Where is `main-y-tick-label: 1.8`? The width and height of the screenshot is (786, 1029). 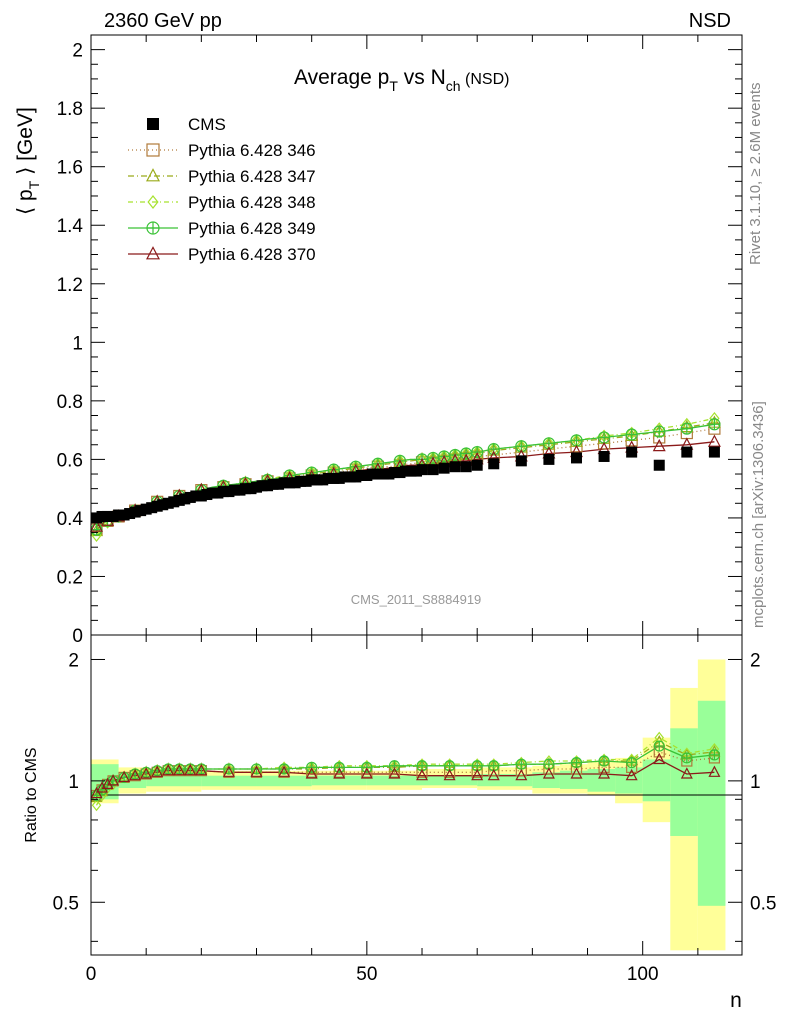 main-y-tick-label: 1.8 is located at coordinates (70, 109).